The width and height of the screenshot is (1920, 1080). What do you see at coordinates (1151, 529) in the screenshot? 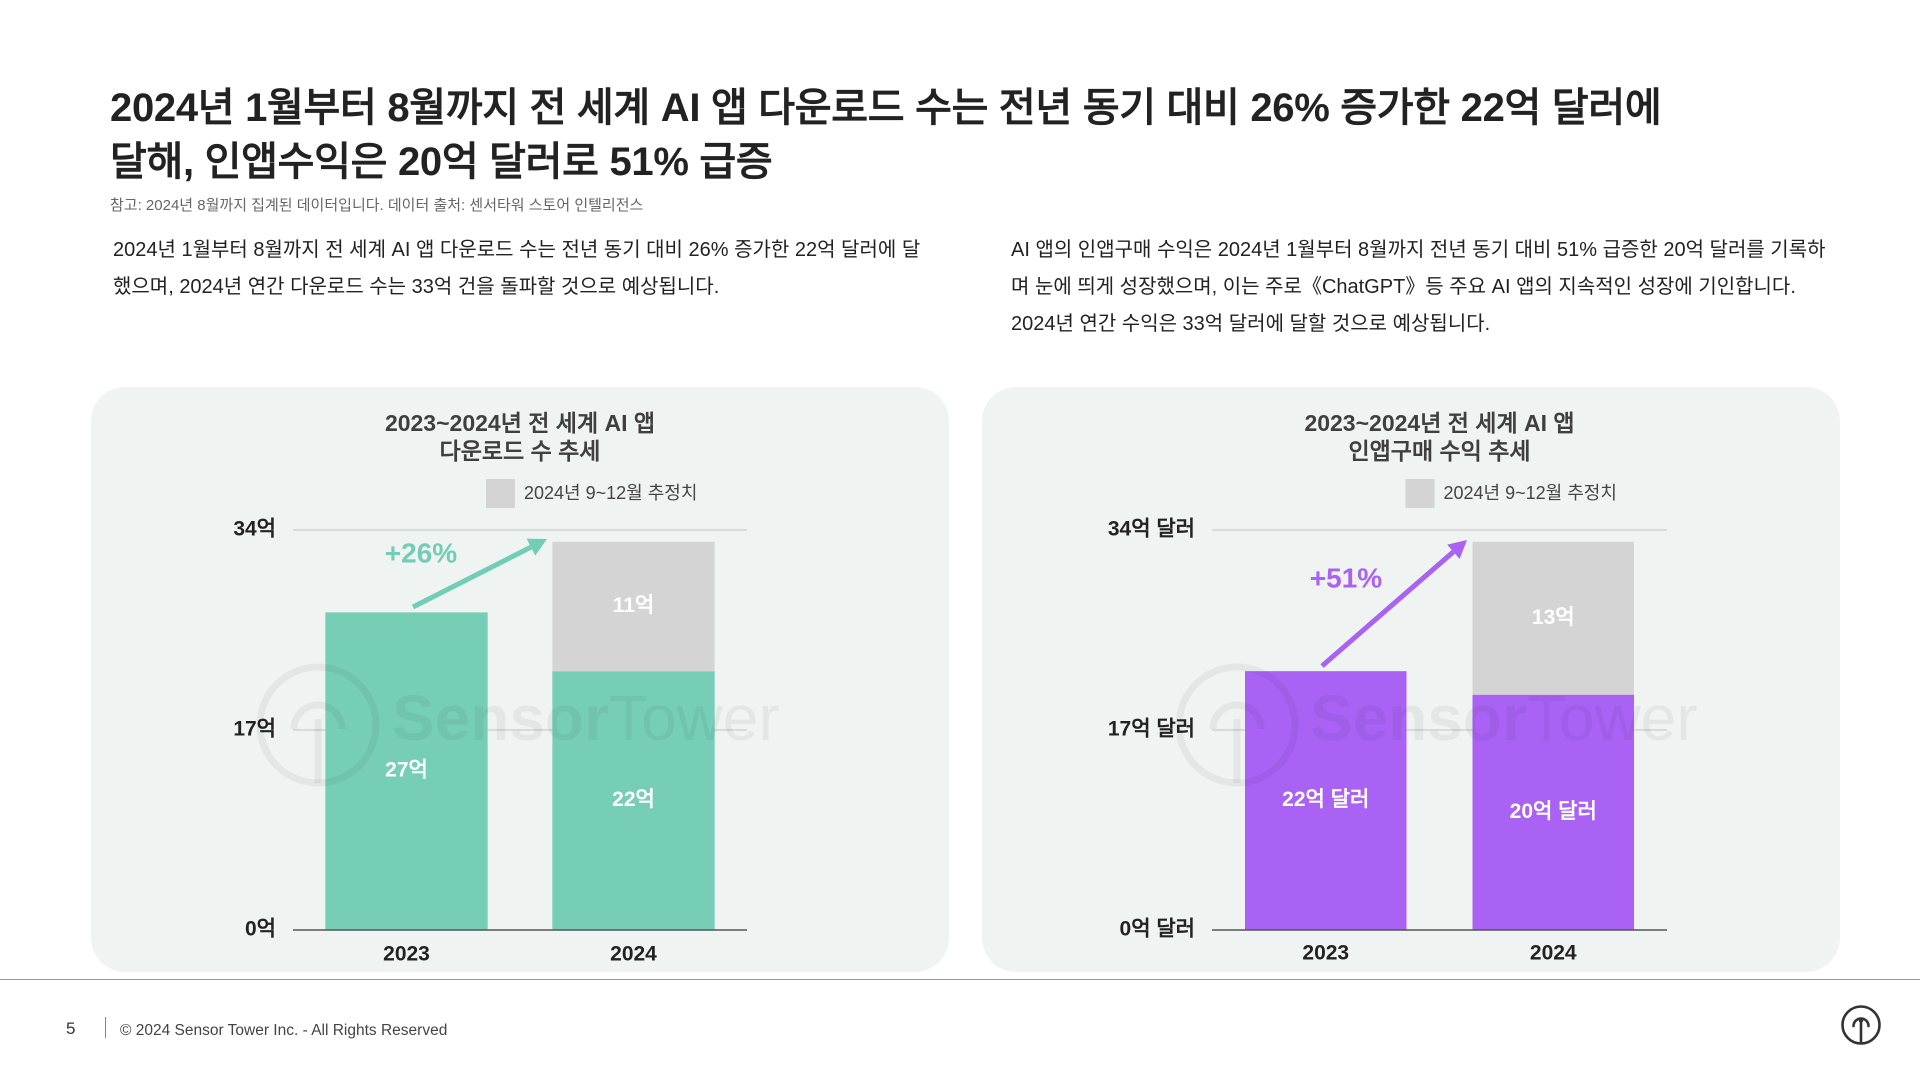
I see `y-tick-label: 34억 달러` at bounding box center [1151, 529].